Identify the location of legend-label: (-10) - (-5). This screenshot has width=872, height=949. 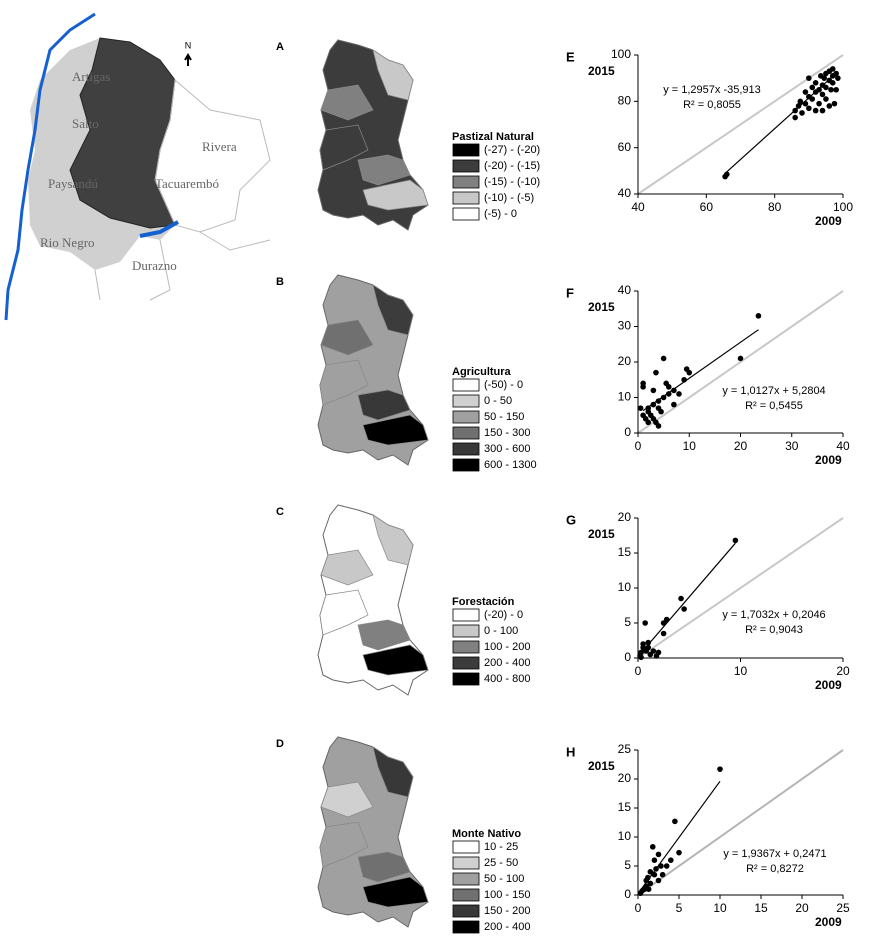
(509, 198).